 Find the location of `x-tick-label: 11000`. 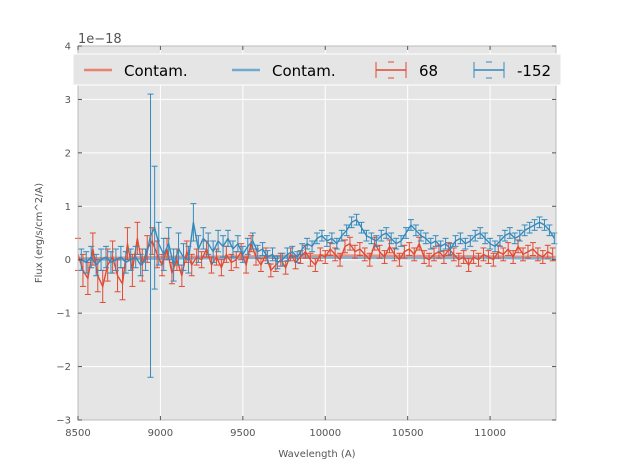

x-tick-label: 11000 is located at coordinates (490, 433).